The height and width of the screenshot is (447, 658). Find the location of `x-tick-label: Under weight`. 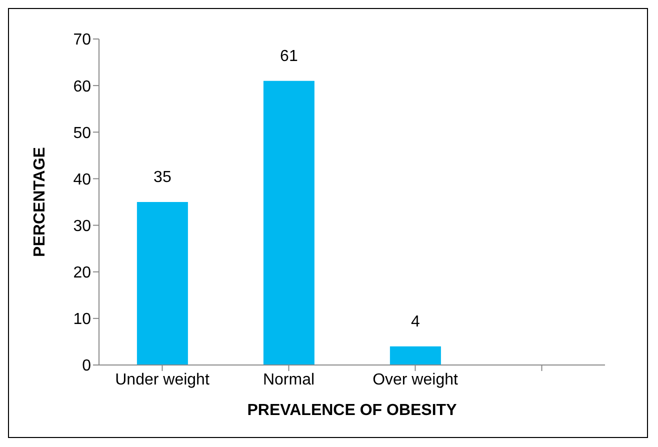

x-tick-label: Under weight is located at coordinates (162, 379).